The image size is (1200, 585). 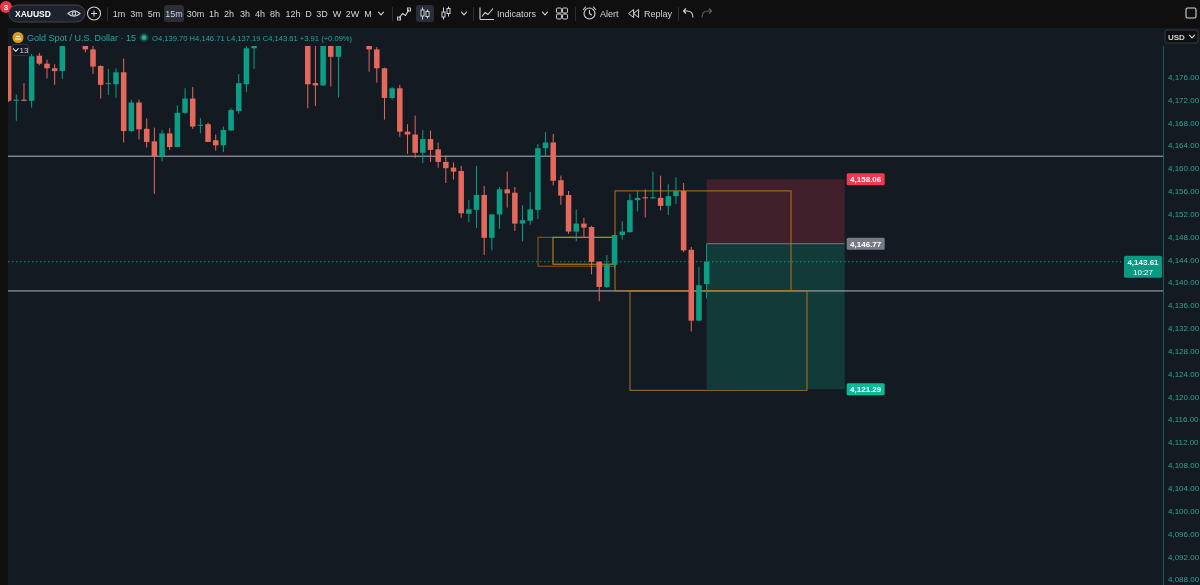 What do you see at coordinates (1184, 511) in the screenshot?
I see `y-tick-label: 4,100.00` at bounding box center [1184, 511].